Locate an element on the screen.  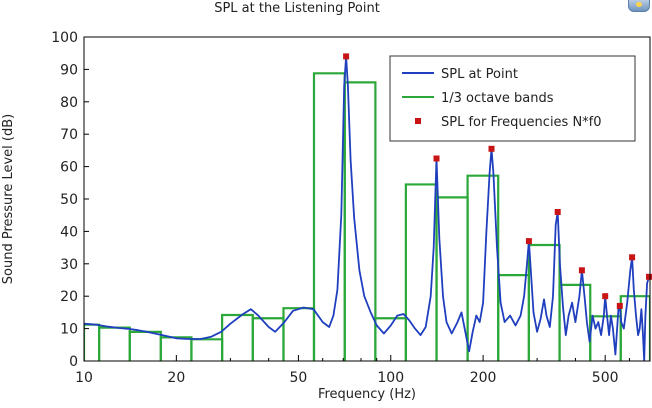
x-tick-label: 50 is located at coordinates (299, 378).